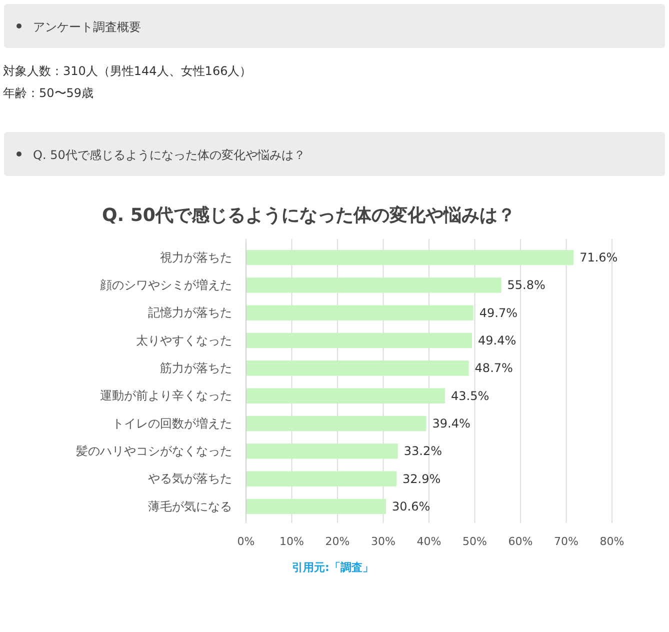  What do you see at coordinates (169, 155) in the screenshot?
I see `text: Q. 50代で感じるようになった体の変化や悩みは？` at bounding box center [169, 155].